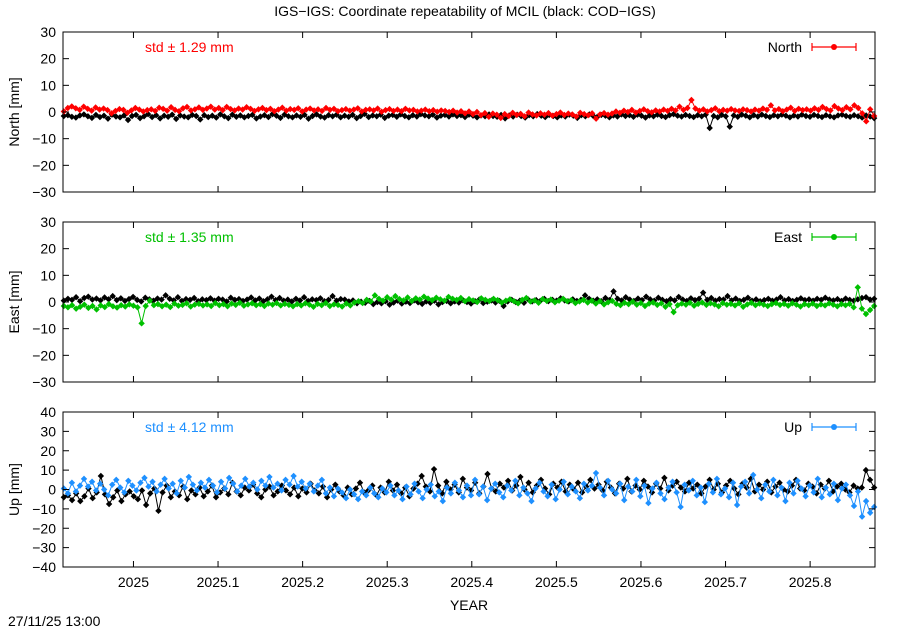 The height and width of the screenshot is (630, 900). Describe the element at coordinates (785, 47) in the screenshot. I see `north-legend-label: North` at that location.